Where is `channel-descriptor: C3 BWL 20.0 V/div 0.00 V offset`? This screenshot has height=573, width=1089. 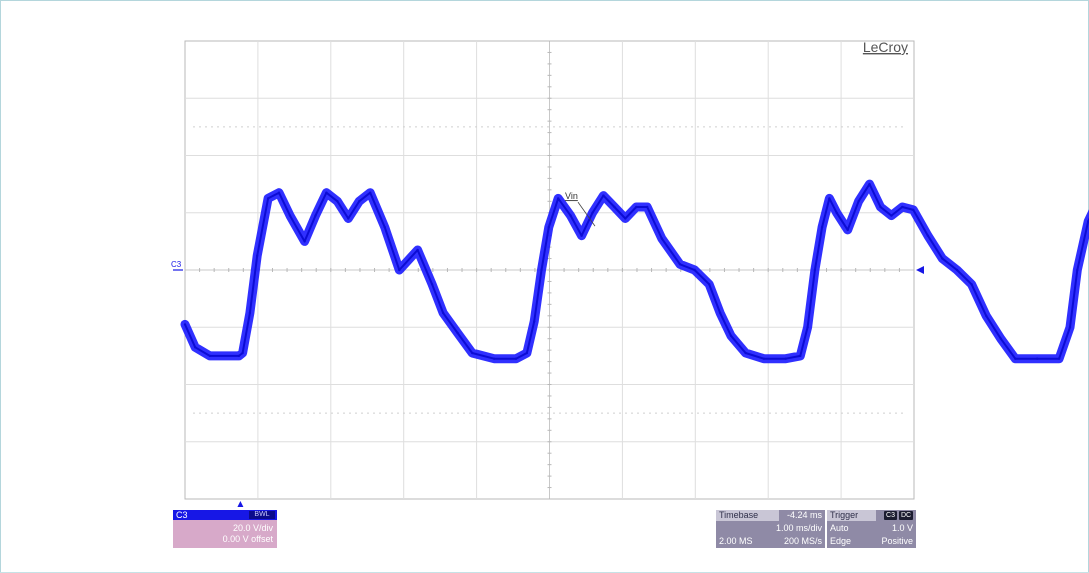
channel-descriptor: C3 BWL 20.0 V/div 0.00 V offset is located at coordinates (225, 529).